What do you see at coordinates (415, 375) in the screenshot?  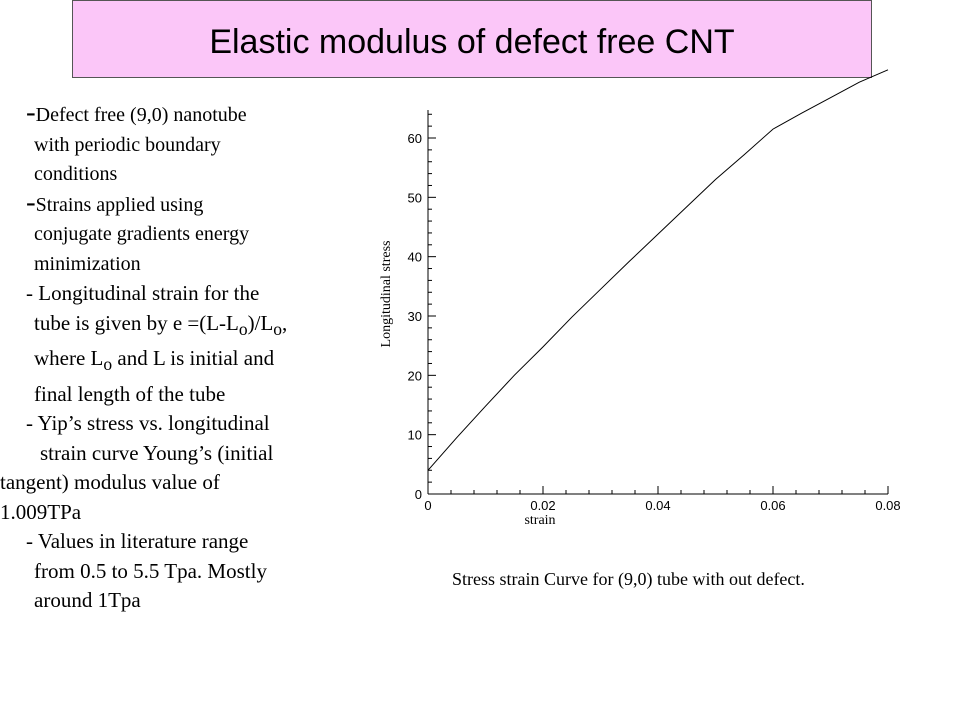 I see `y-tick-label: 20` at bounding box center [415, 375].